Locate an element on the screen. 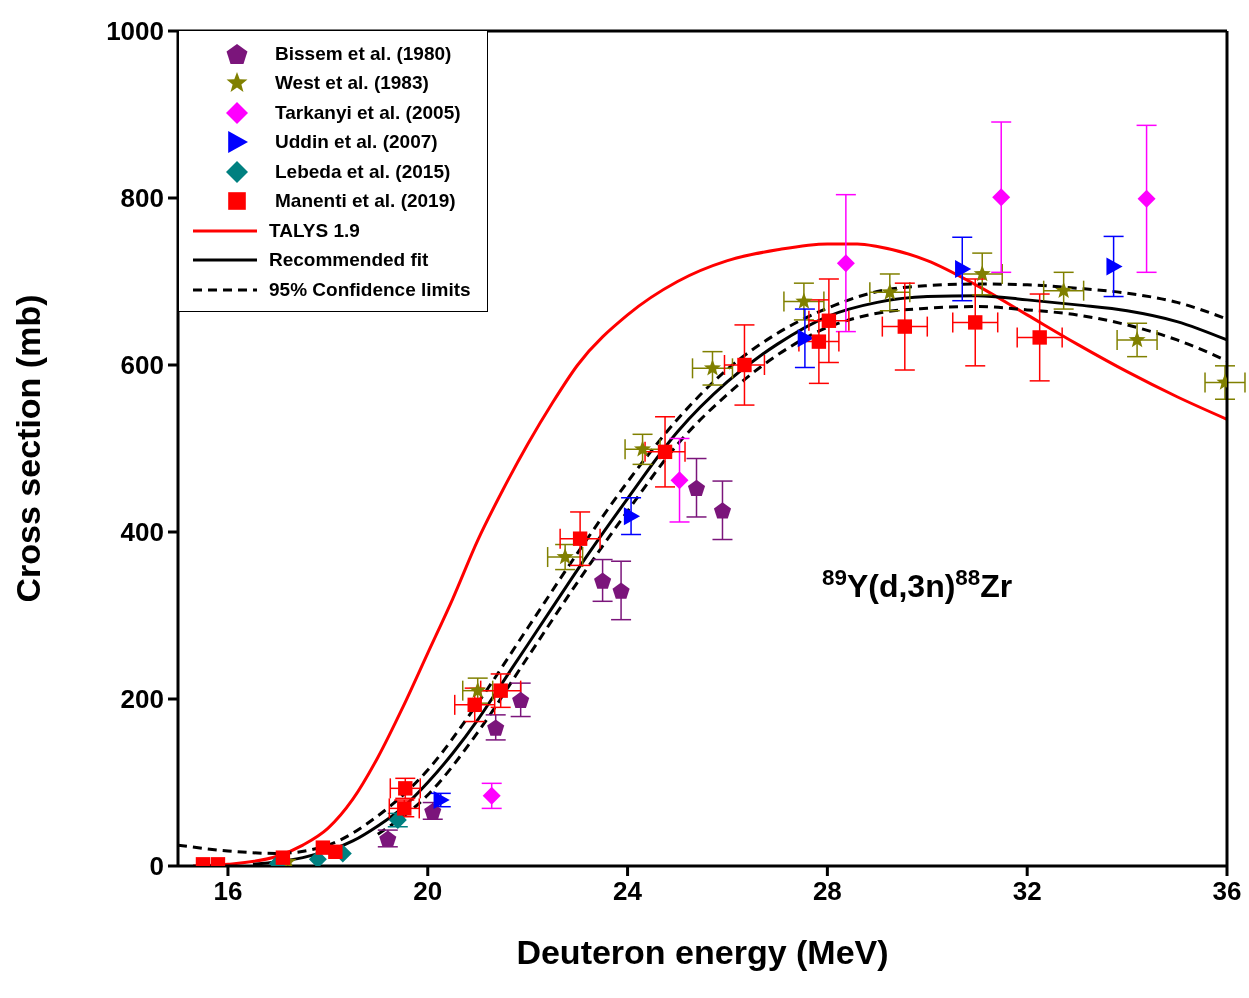  x-axis-title: Deuteron energy (MeV) is located at coordinates (702, 952).